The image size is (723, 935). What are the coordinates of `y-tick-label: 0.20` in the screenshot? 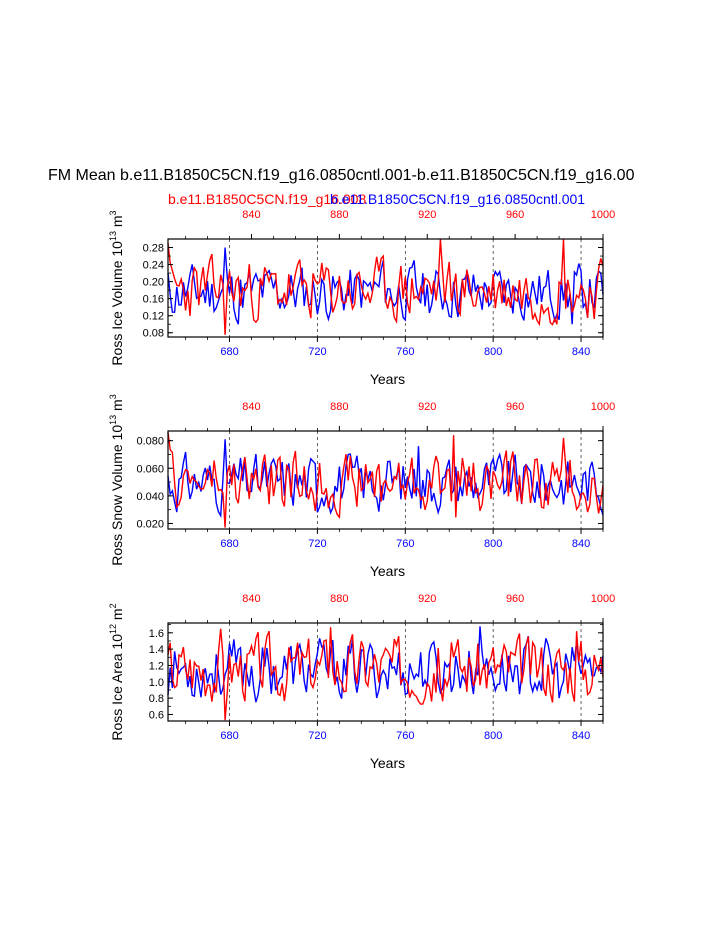 It's located at (153, 283).